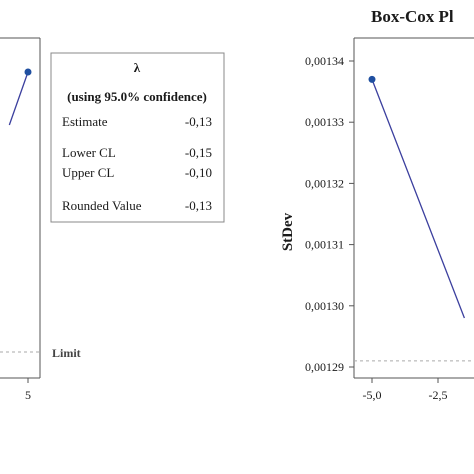 This screenshot has width=474, height=474. Describe the element at coordinates (18, 98) in the screenshot. I see `left-series-line` at that location.